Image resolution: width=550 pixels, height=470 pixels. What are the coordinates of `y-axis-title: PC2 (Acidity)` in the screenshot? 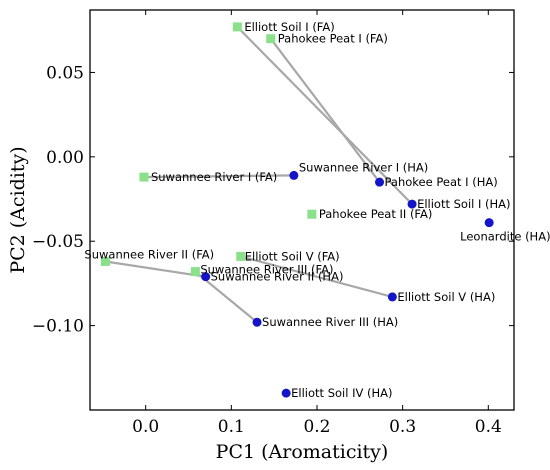 It's located at (18, 209).